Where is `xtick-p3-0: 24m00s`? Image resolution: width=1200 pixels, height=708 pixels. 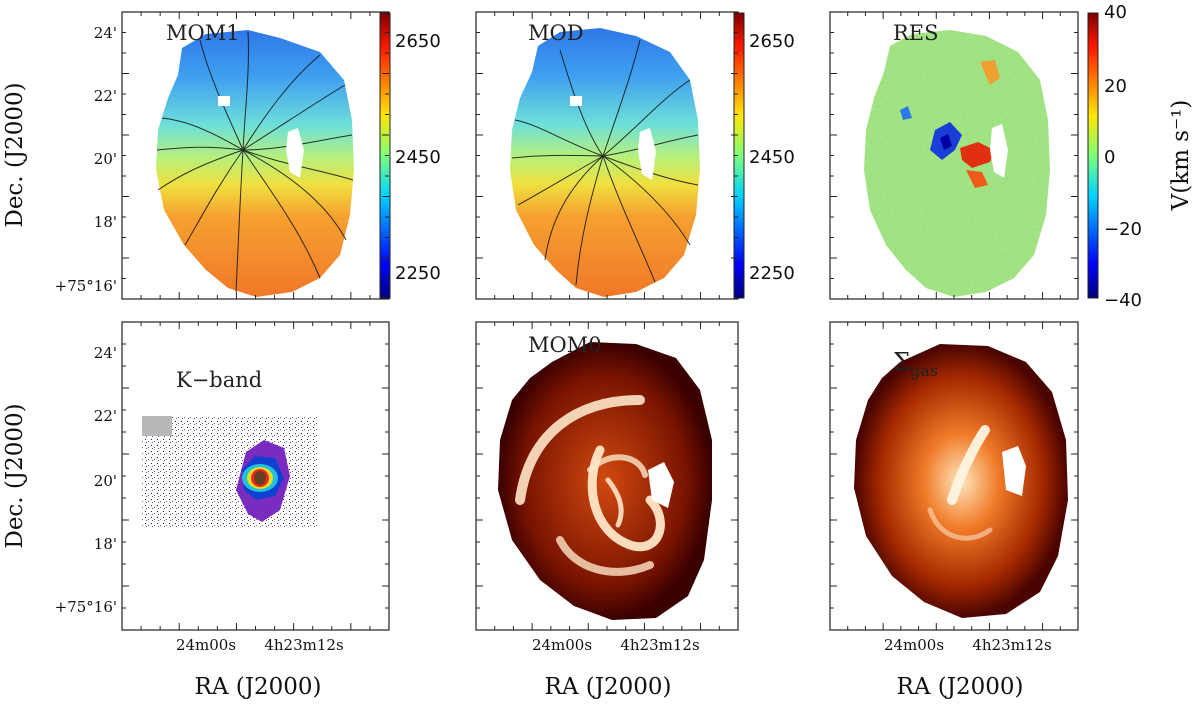
xtick-p3-0: 24m00s is located at coordinates (914, 645).